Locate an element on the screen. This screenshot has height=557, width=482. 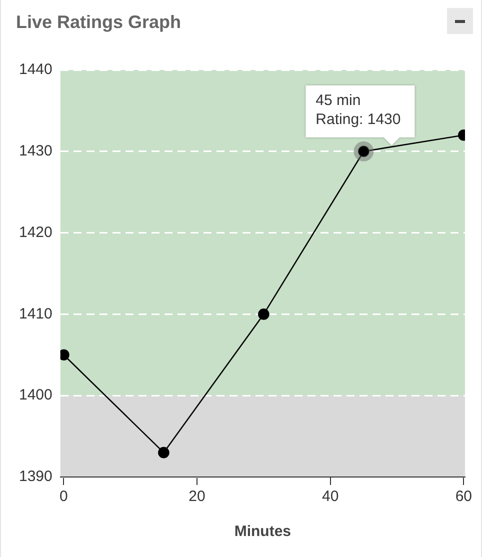
annotation: Rating: 1430 is located at coordinates (358, 119).